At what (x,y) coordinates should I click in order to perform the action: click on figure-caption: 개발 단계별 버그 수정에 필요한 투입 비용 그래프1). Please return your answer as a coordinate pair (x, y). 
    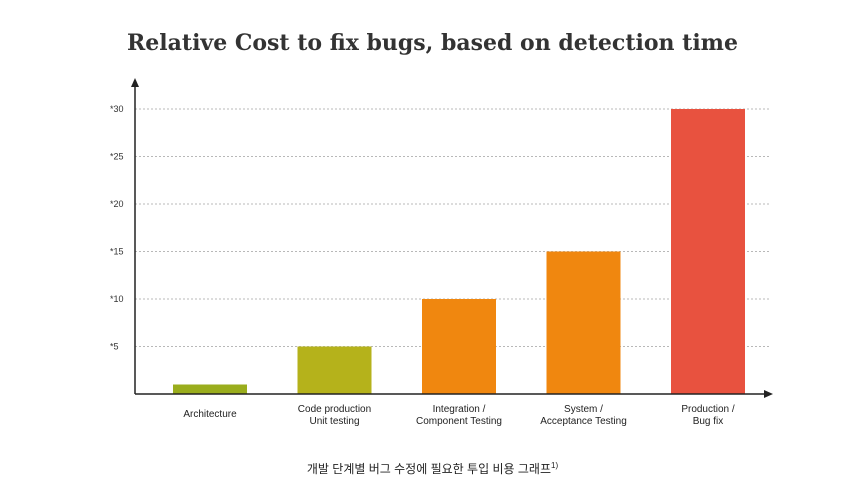
    Looking at the image, I should click on (432, 468).